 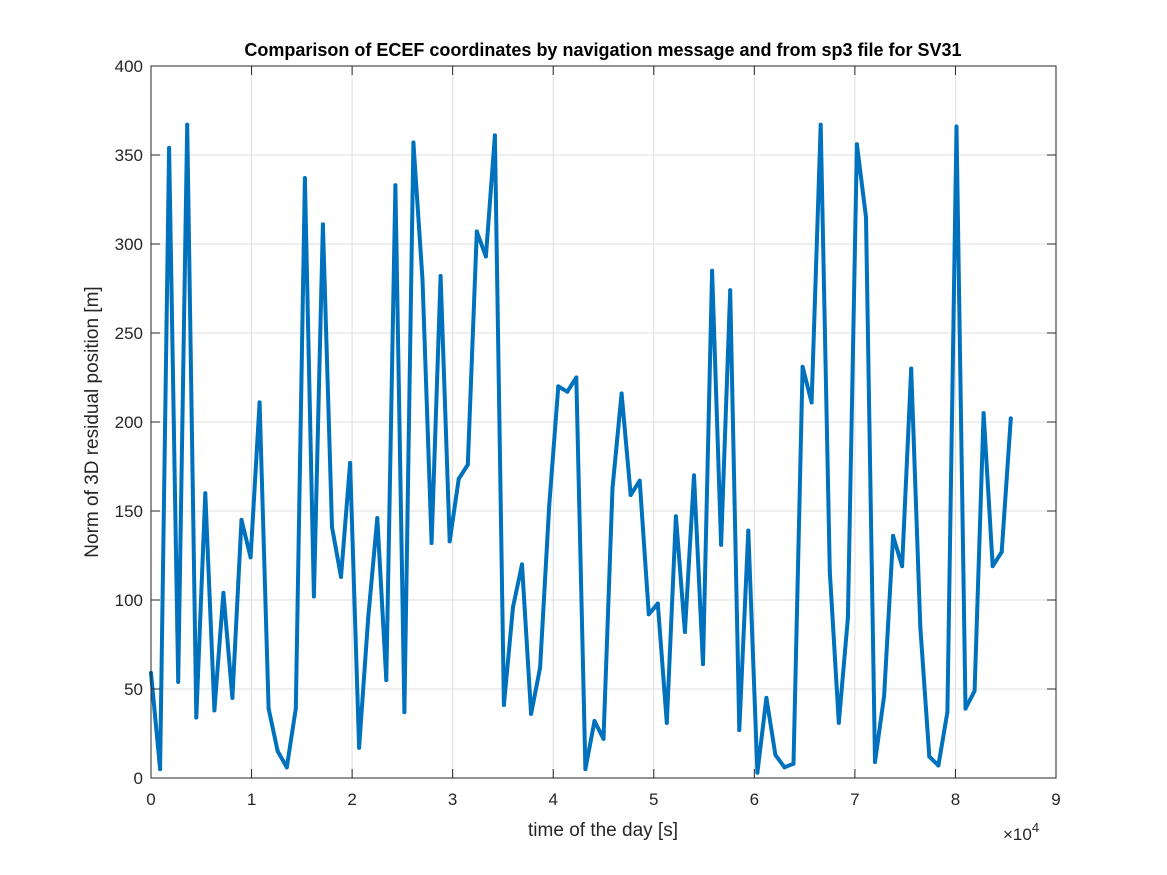 What do you see at coordinates (133, 689) in the screenshot?
I see `y-tick-label: 50` at bounding box center [133, 689].